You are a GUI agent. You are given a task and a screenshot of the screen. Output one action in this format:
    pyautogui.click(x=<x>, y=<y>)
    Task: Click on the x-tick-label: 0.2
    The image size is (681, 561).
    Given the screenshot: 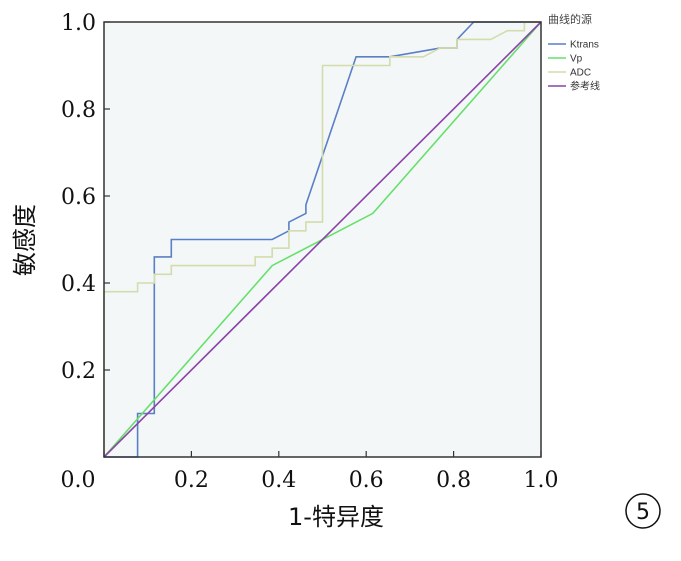 What is the action you would take?
    pyautogui.click(x=191, y=480)
    